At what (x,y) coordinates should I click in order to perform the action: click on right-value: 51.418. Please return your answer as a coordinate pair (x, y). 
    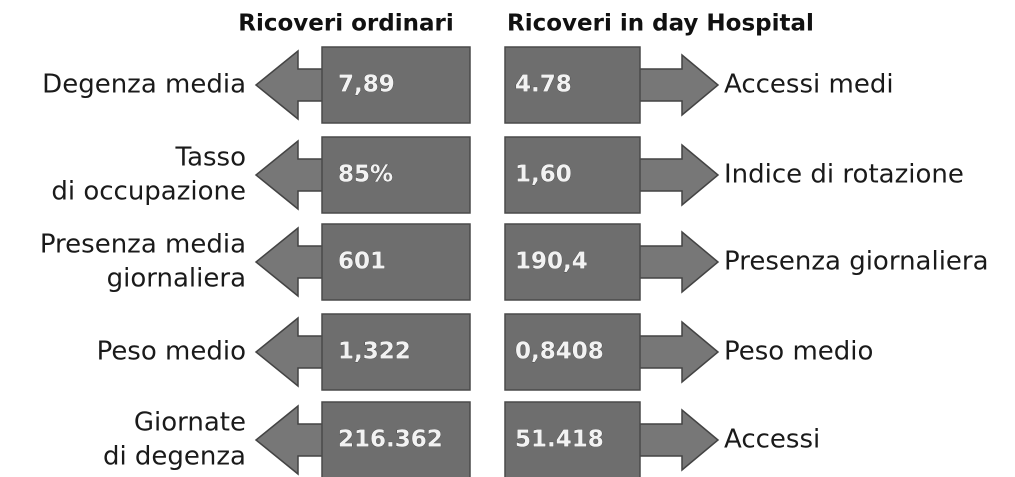
    Looking at the image, I should click on (559, 440).